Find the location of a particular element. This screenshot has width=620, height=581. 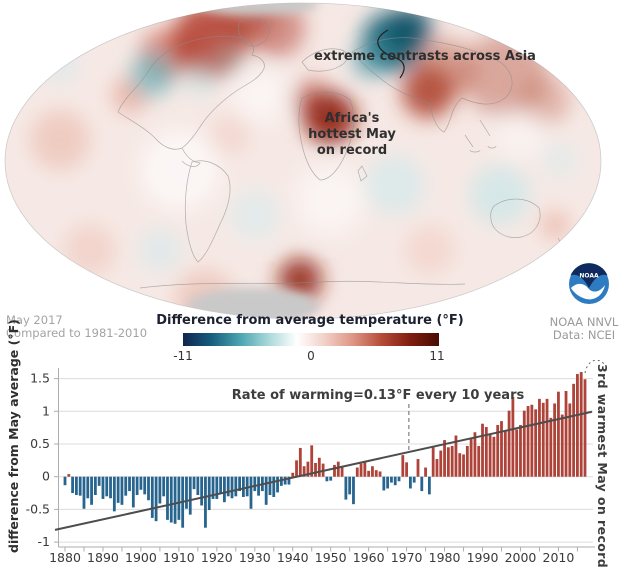

x-tick-label: 1900 is located at coordinates (141, 557).